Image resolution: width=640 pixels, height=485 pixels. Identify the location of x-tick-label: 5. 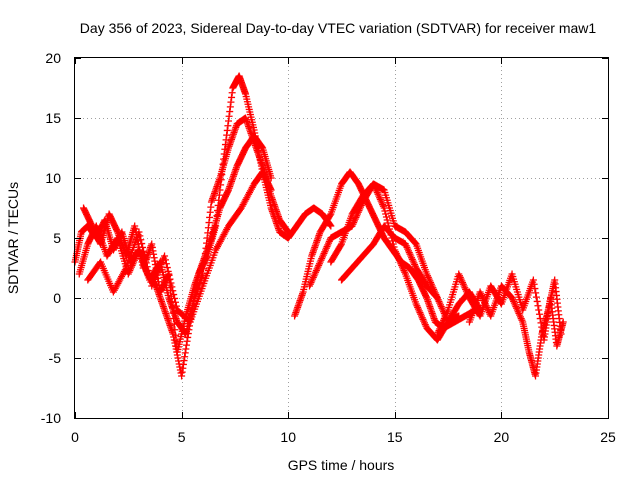
(182, 437).